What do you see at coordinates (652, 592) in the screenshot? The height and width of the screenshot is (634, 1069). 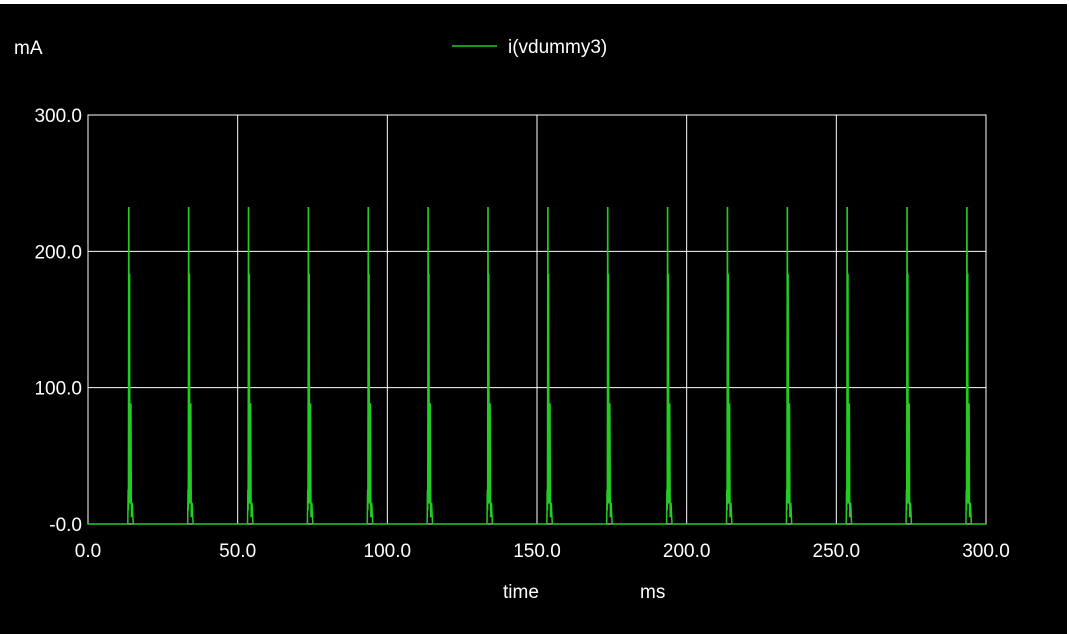 I see `x-axis-unit-label: ms` at bounding box center [652, 592].